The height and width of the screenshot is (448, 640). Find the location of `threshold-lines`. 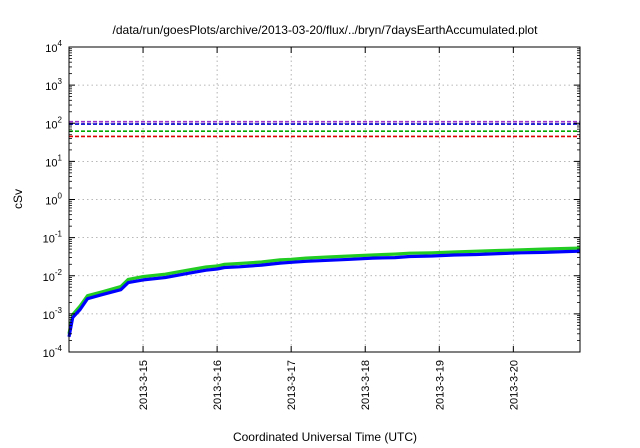

threshold-lines is located at coordinates (324, 129).